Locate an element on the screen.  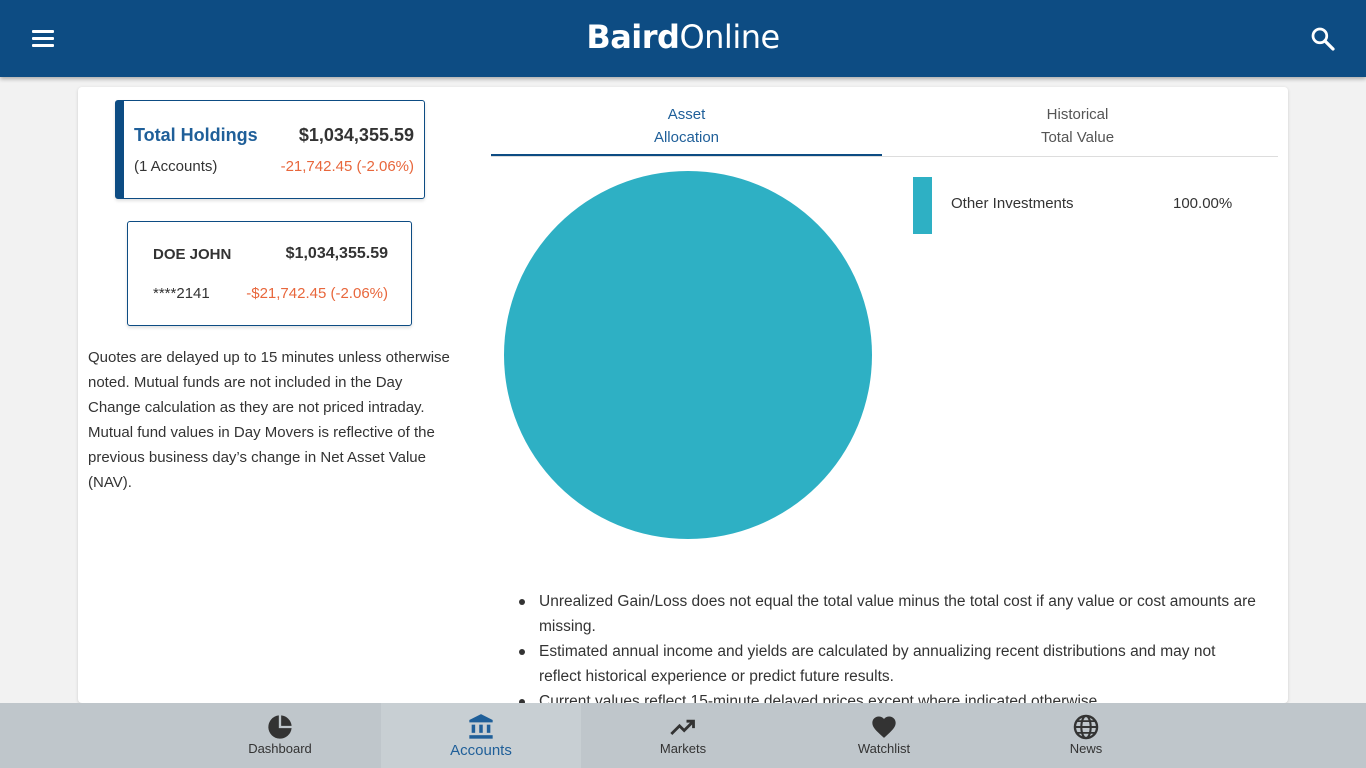
nav-markets: Markets is located at coordinates (683, 735).